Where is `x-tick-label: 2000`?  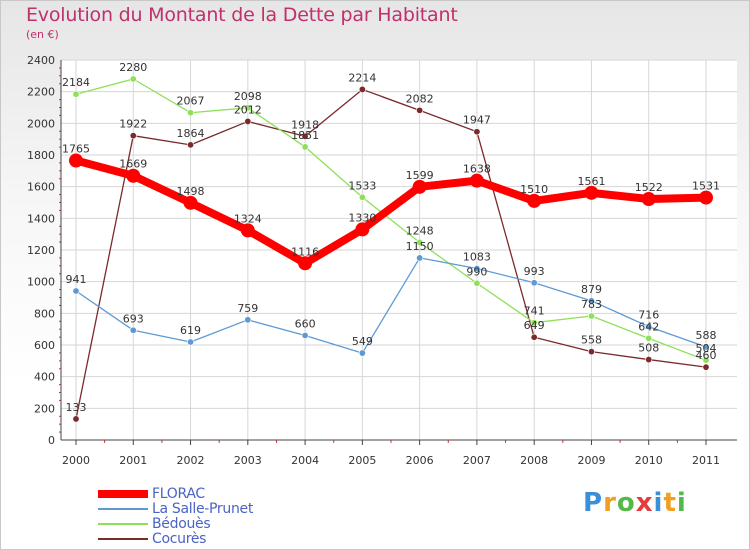 x-tick-label: 2000 is located at coordinates (76, 460).